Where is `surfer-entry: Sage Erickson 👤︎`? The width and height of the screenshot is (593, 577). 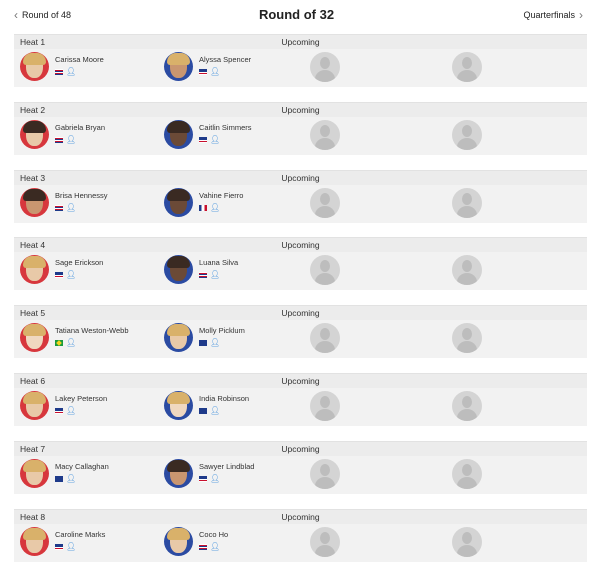 surfer-entry: Sage Erickson 👤︎ is located at coordinates (62, 270).